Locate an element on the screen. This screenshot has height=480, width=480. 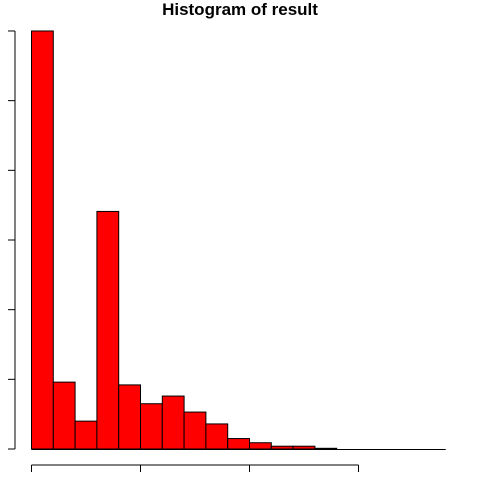
y-axis is located at coordinates (12, 240).